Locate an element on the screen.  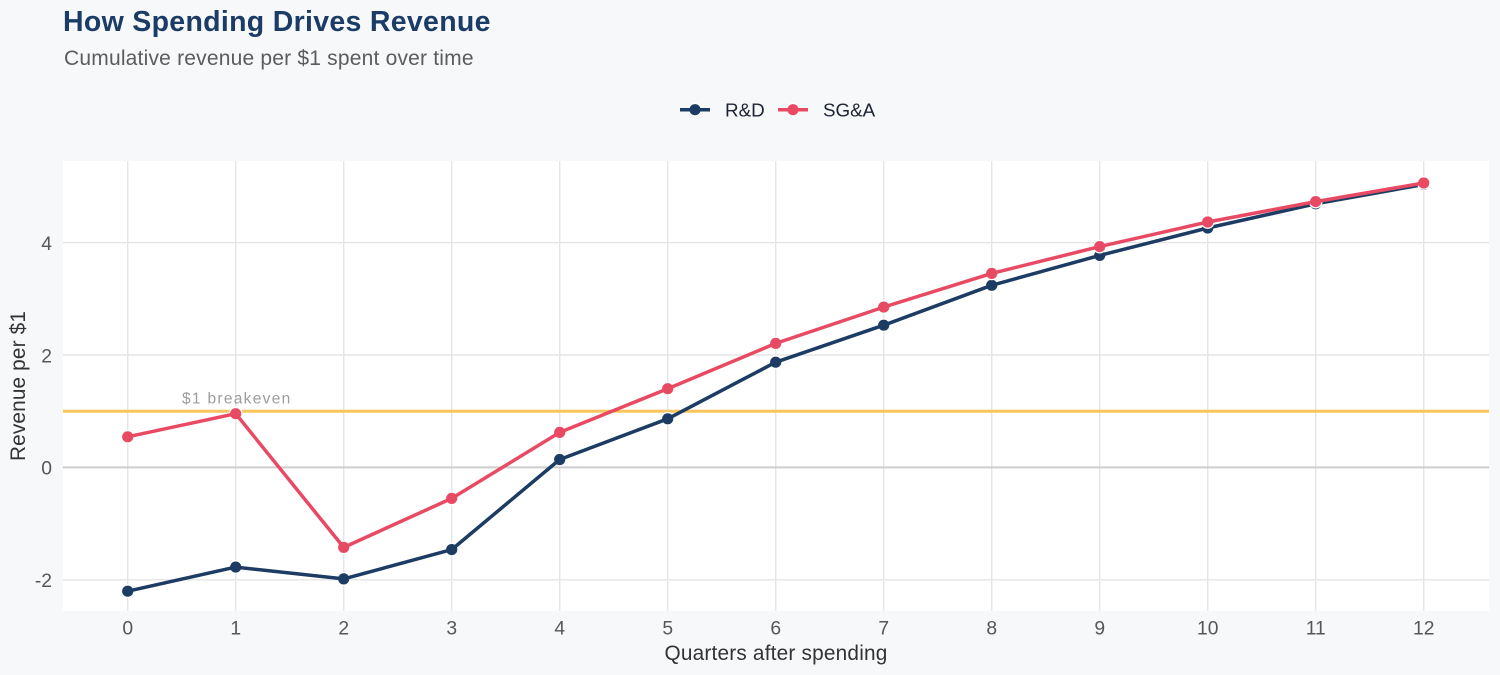
svg-text: Quarters after spending is located at coordinates (775, 653).